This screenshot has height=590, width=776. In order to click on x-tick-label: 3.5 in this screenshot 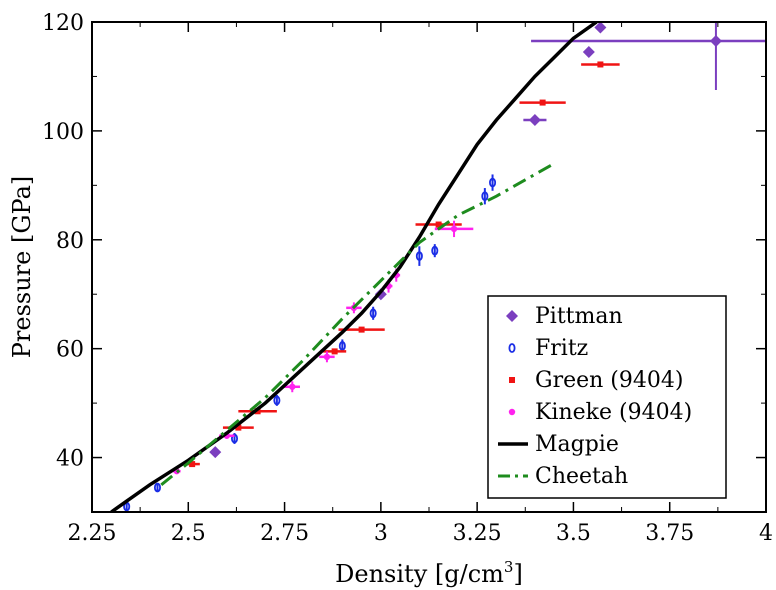, I will do `click(573, 533)`.